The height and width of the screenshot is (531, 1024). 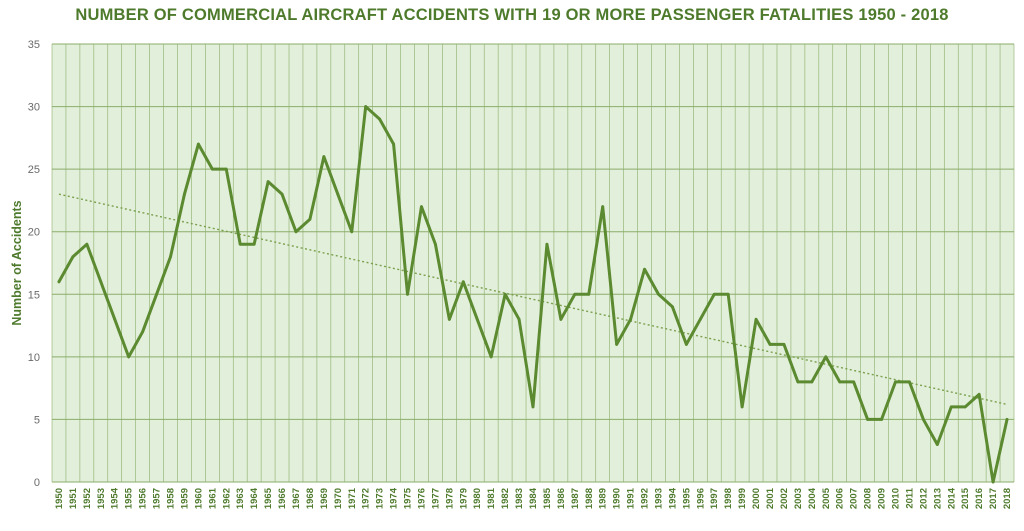 What do you see at coordinates (491, 498) in the screenshot?
I see `x-tick-label: 1981` at bounding box center [491, 498].